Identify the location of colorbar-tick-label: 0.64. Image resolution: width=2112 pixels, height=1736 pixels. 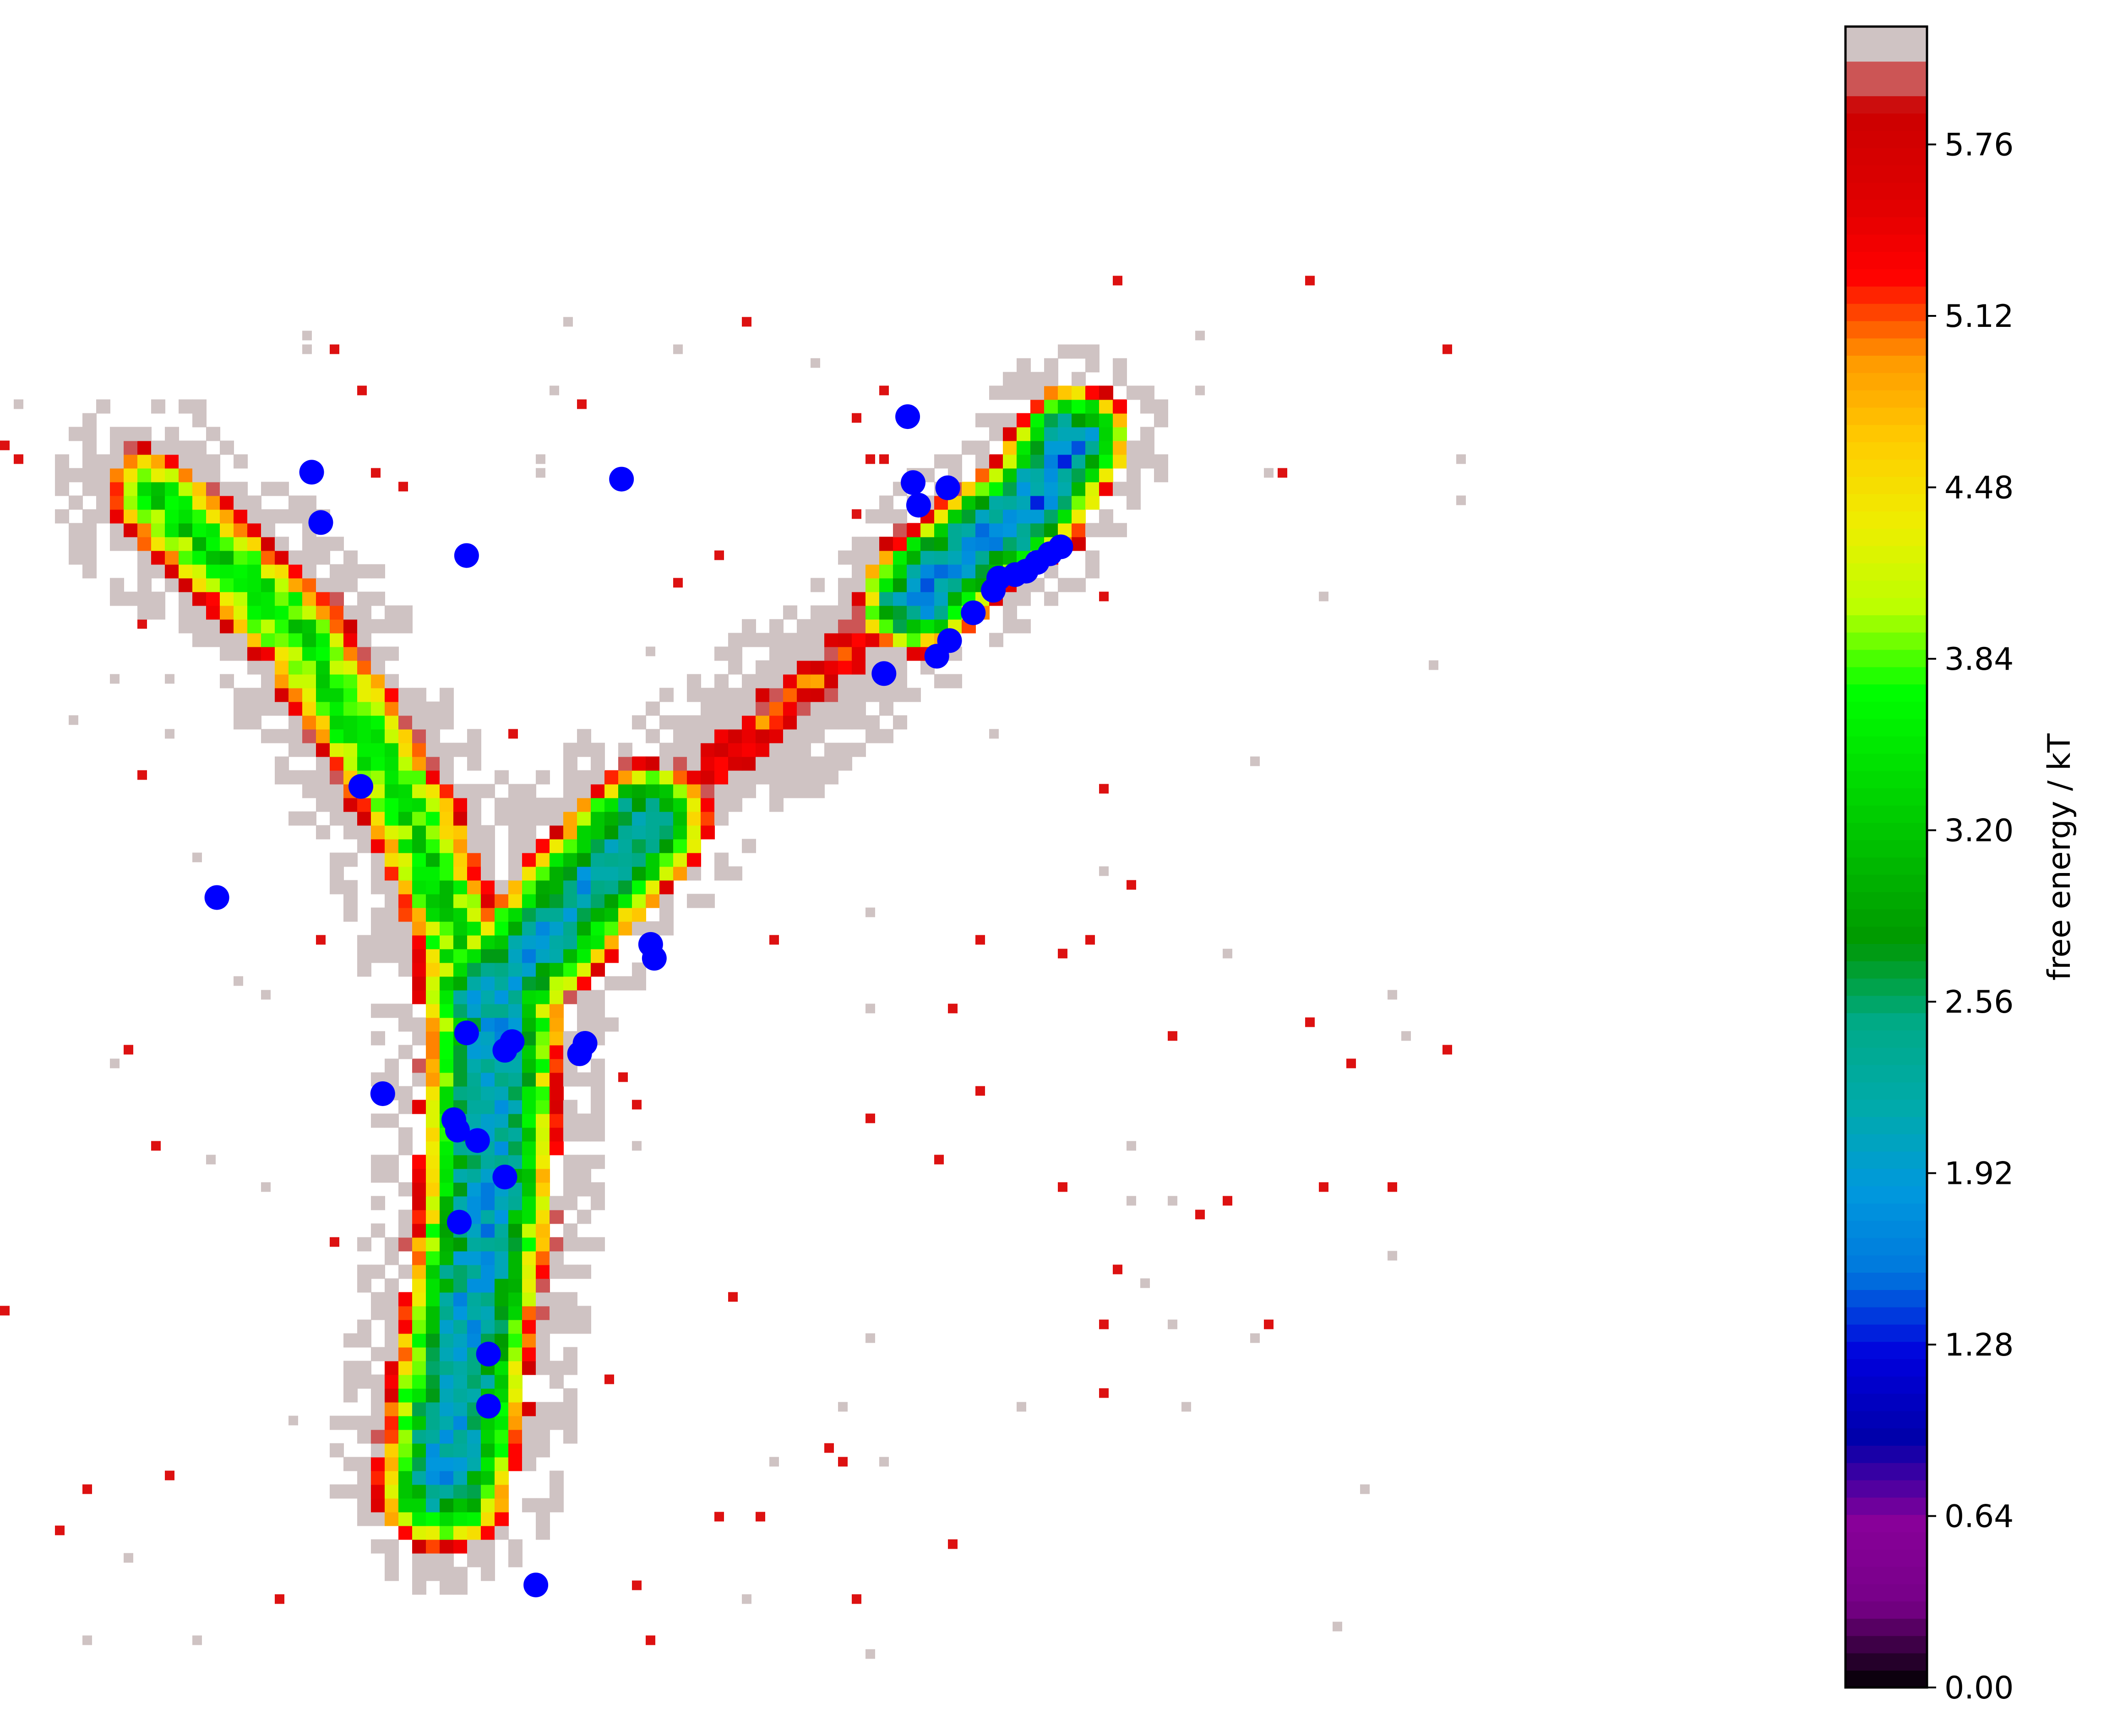
(1979, 1517).